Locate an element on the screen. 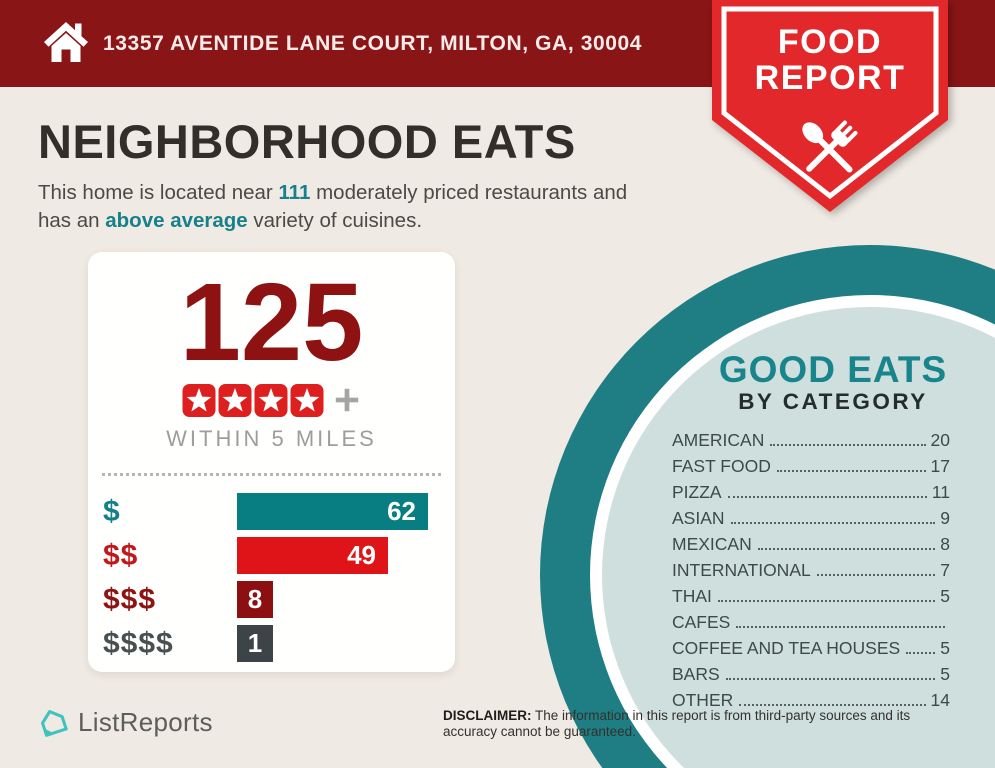  category-label: PIZZA is located at coordinates (697, 492).